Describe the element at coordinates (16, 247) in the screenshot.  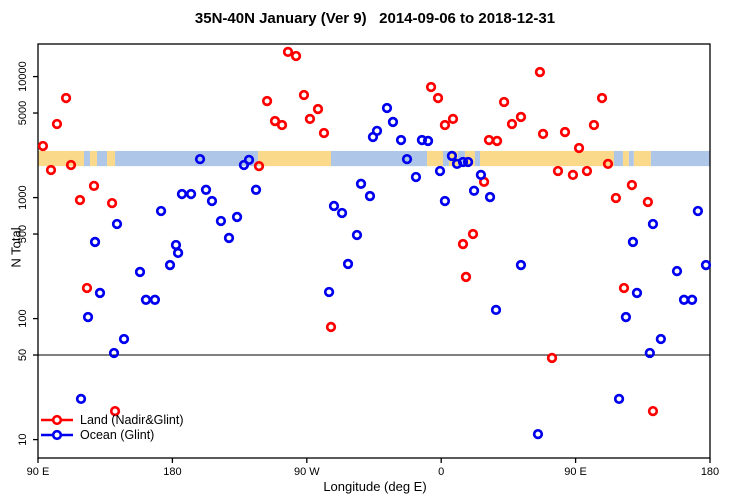
I see `y-axis-title: N Total` at that location.